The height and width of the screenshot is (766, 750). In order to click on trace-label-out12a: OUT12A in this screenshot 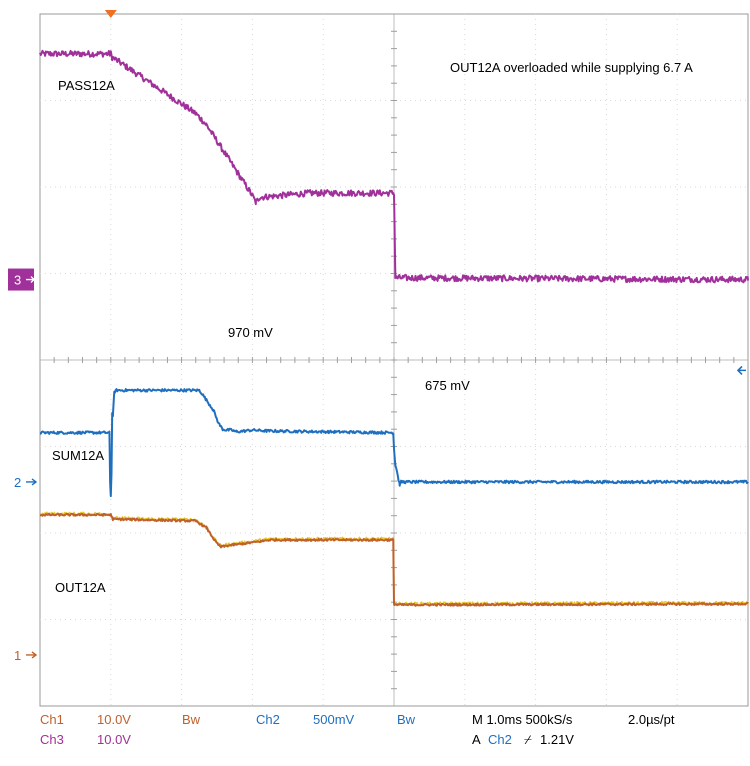, I will do `click(80, 587)`.